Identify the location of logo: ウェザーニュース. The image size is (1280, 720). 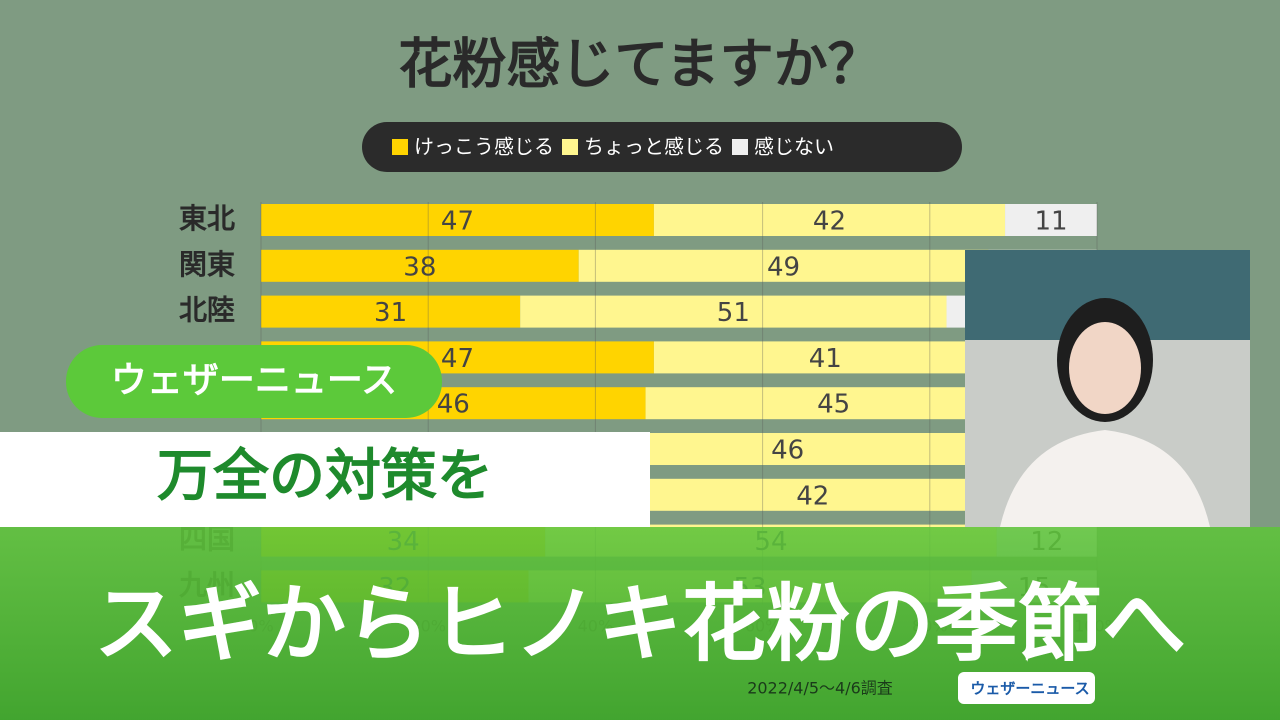
(1029, 689).